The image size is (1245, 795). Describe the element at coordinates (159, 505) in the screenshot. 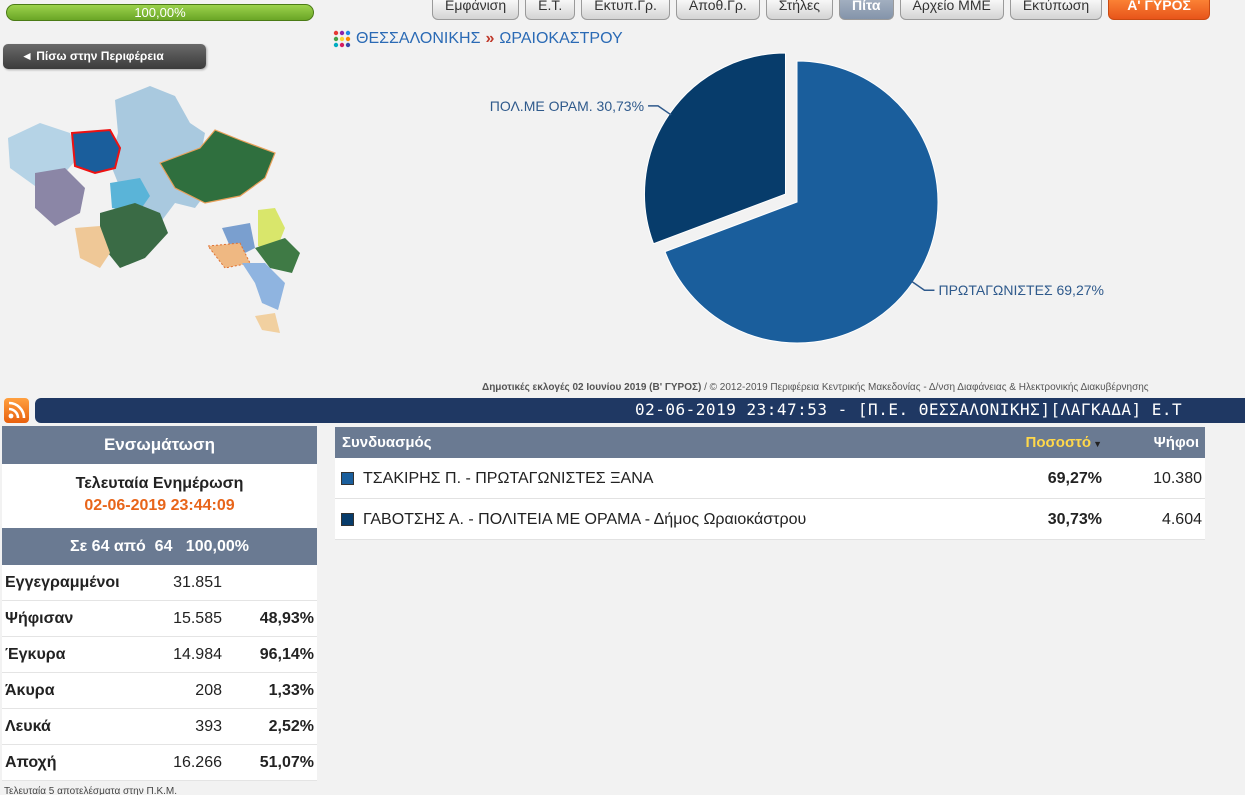

I see `last-update-time: 02-06-2019 23:44:09` at that location.